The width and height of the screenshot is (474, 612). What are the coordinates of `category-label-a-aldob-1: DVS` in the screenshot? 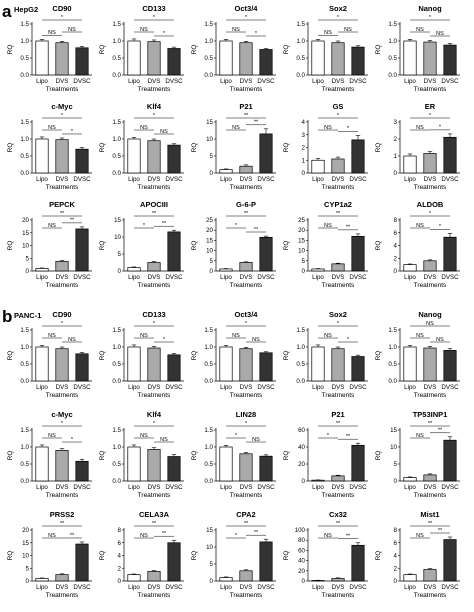 It's located at (430, 277).